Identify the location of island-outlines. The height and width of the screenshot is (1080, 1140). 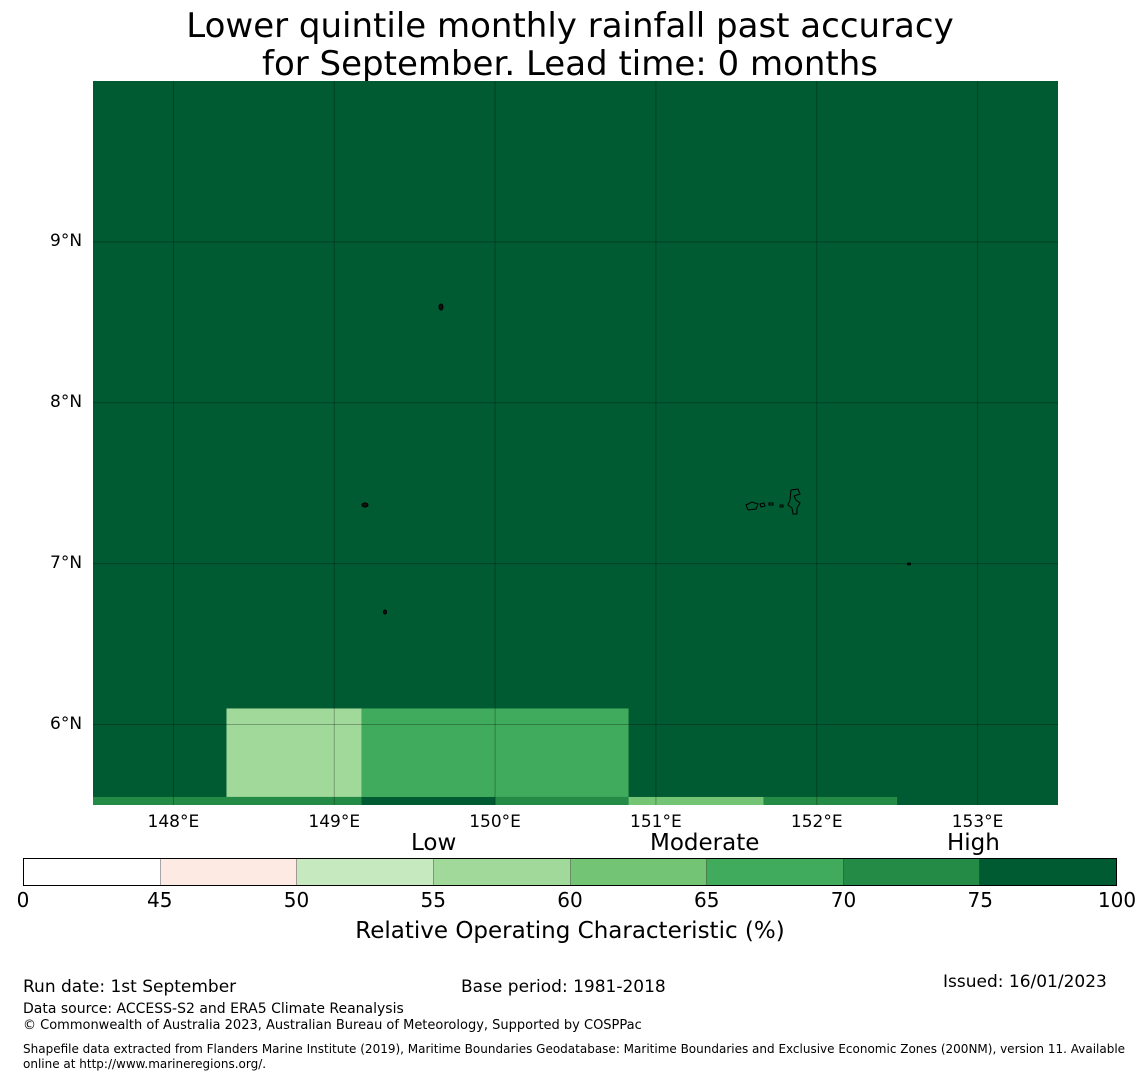
(636, 459).